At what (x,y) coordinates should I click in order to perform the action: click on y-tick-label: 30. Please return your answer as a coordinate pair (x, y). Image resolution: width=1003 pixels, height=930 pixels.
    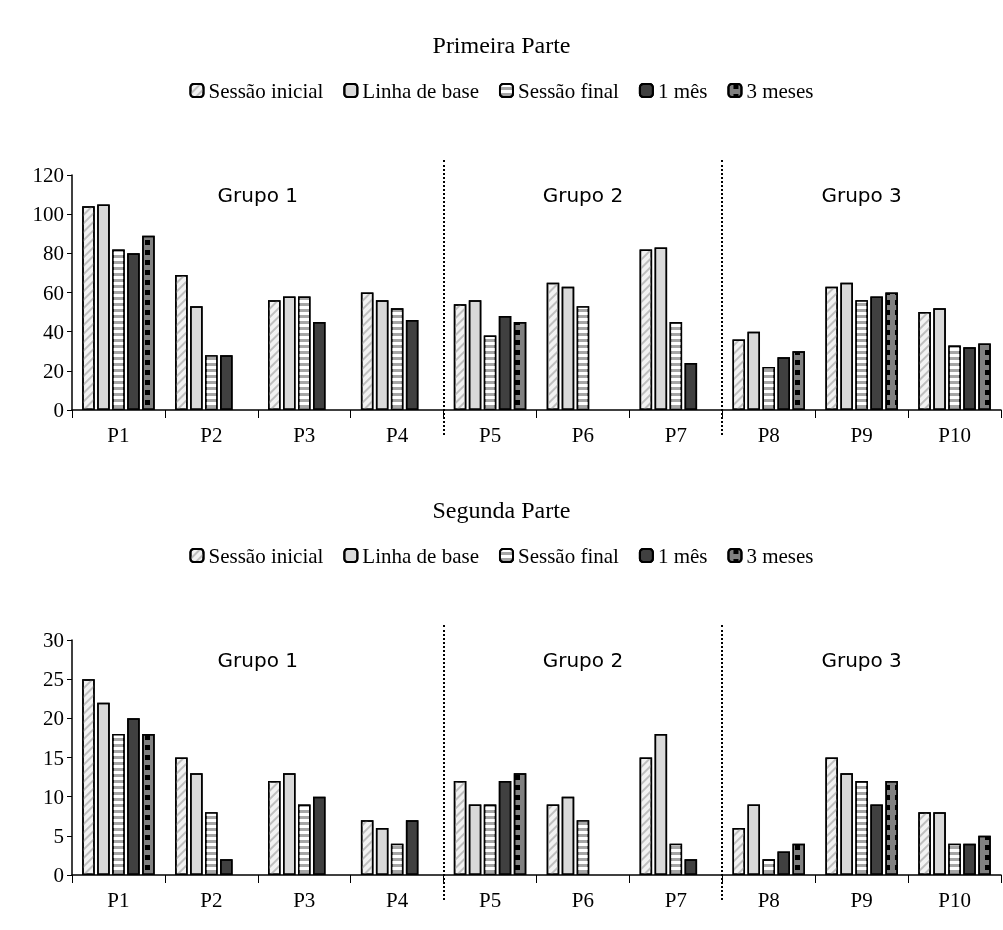
    Looking at the image, I should click on (53, 640).